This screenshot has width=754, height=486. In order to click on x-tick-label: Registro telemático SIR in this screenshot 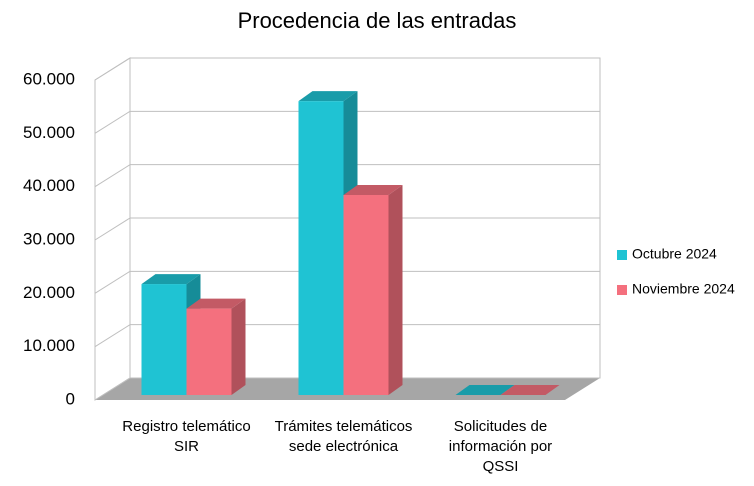, I will do `click(186, 436)`.